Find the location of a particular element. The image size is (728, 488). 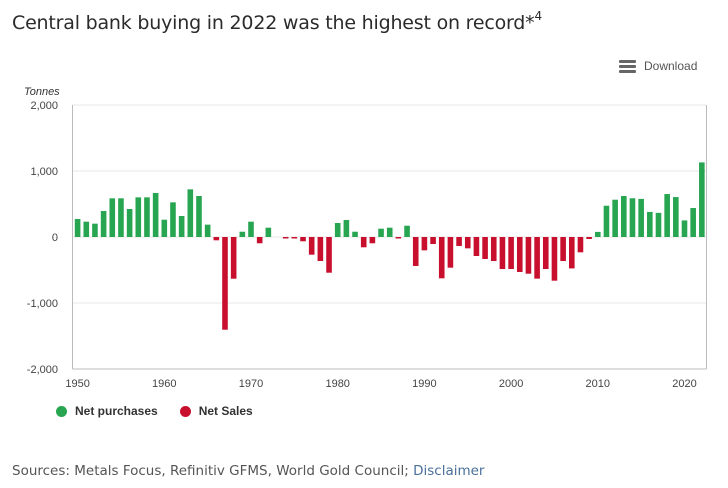

y-axis-ticks: 2,000 1,000 0 -1,000 -2,000 is located at coordinates (42, 238).